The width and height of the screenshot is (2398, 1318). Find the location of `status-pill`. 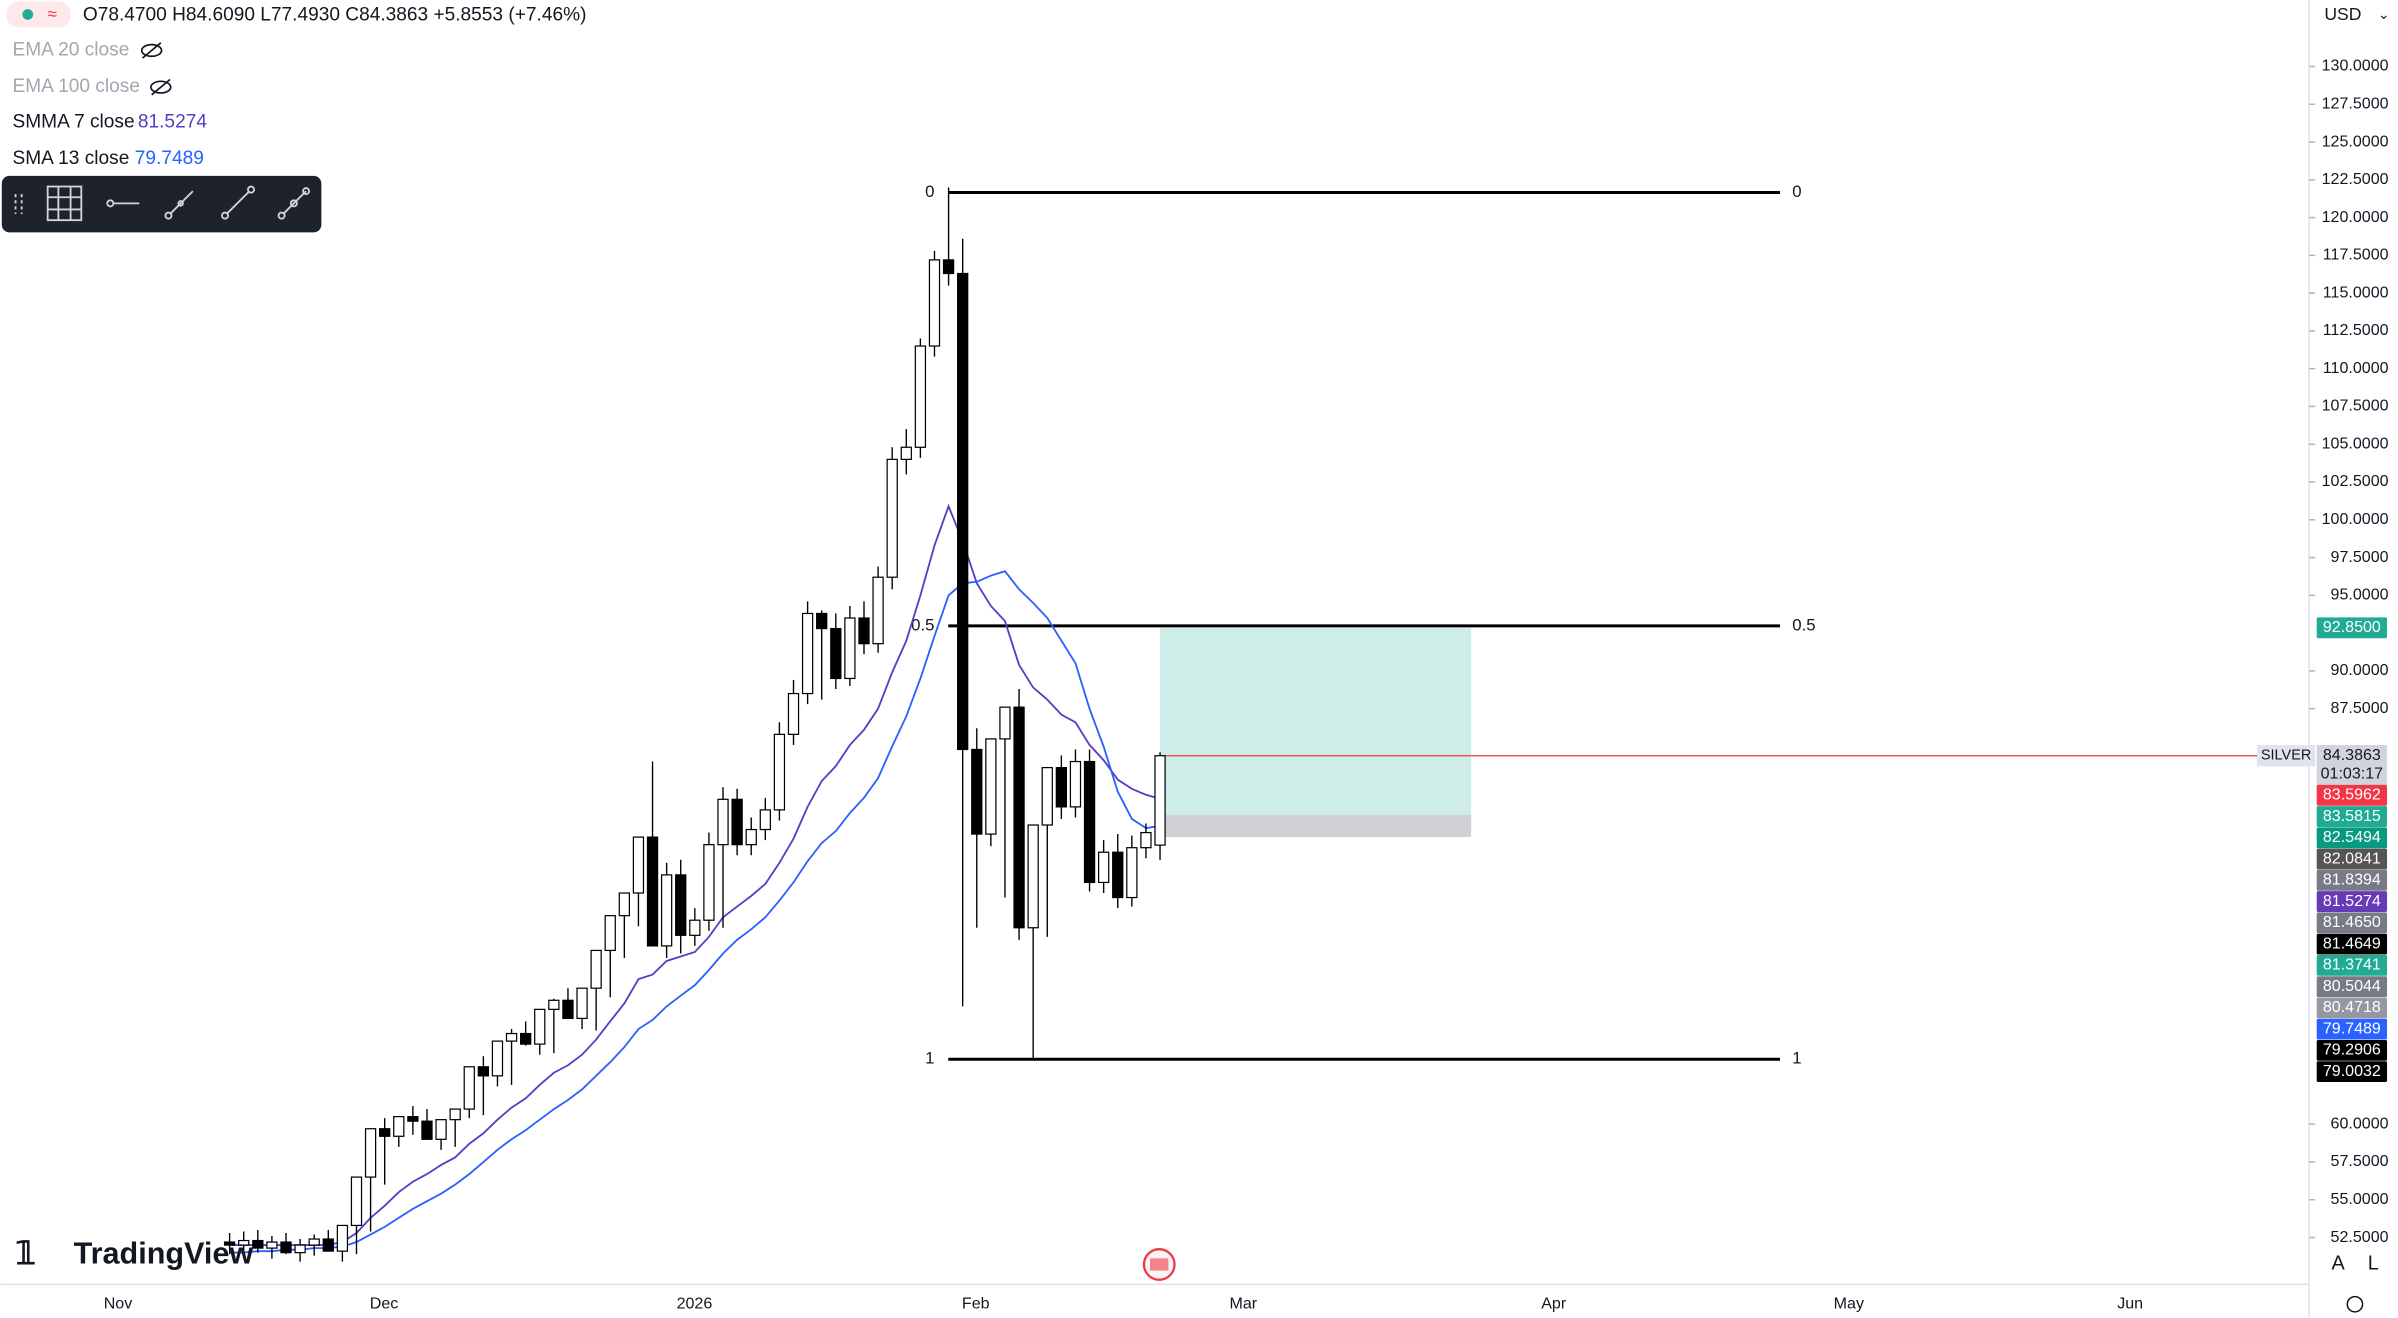

status-pill is located at coordinates (38, 14).